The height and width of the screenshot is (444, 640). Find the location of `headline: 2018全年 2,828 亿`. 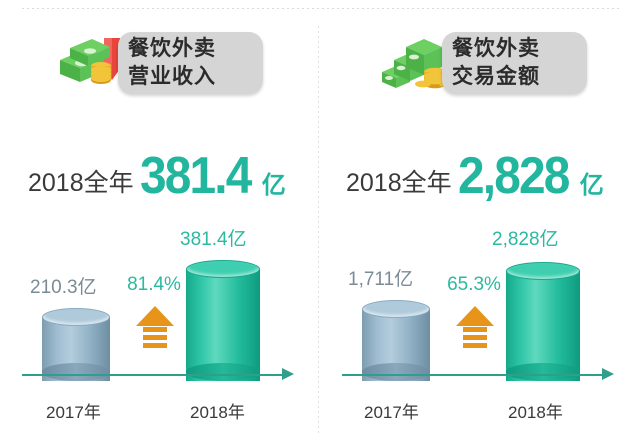

headline: 2018全年 2,828 亿 is located at coordinates (491, 178).